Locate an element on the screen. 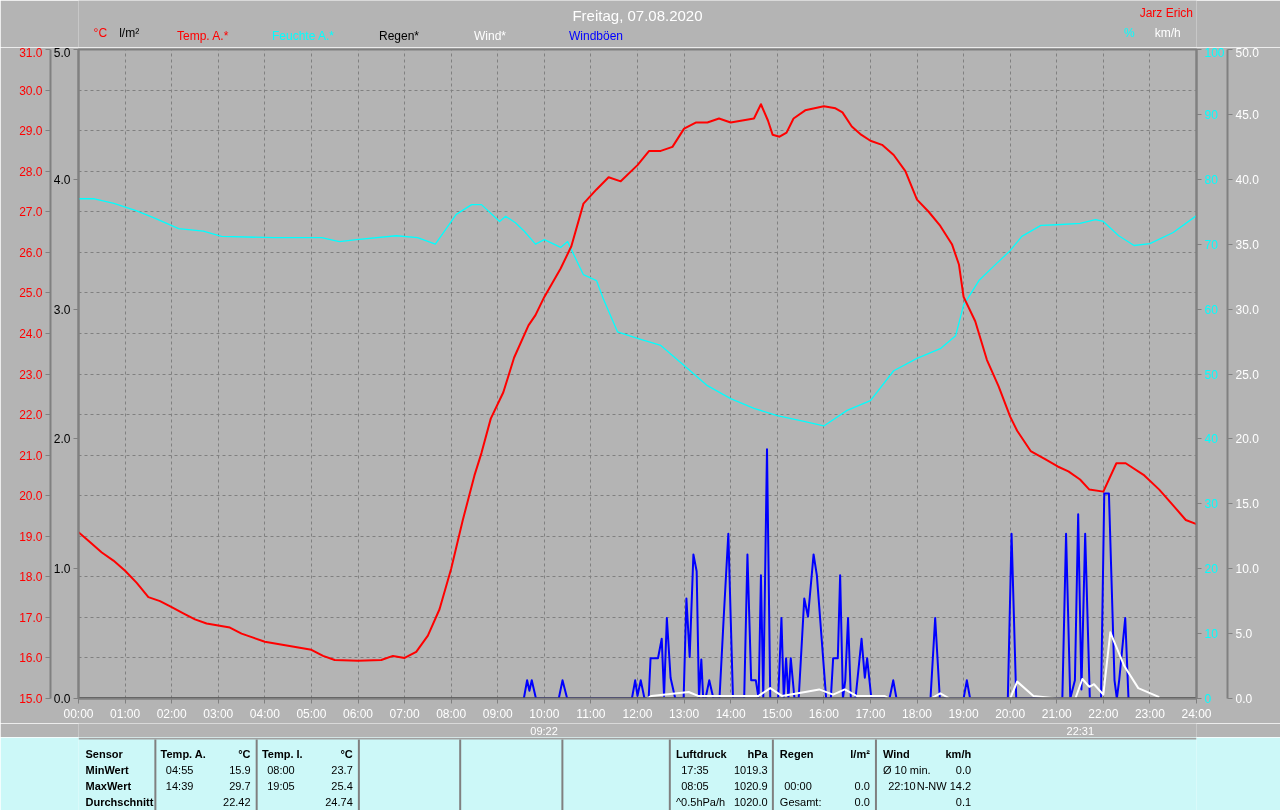 The width and height of the screenshot is (1280, 810). text: km/h is located at coordinates (958, 753).